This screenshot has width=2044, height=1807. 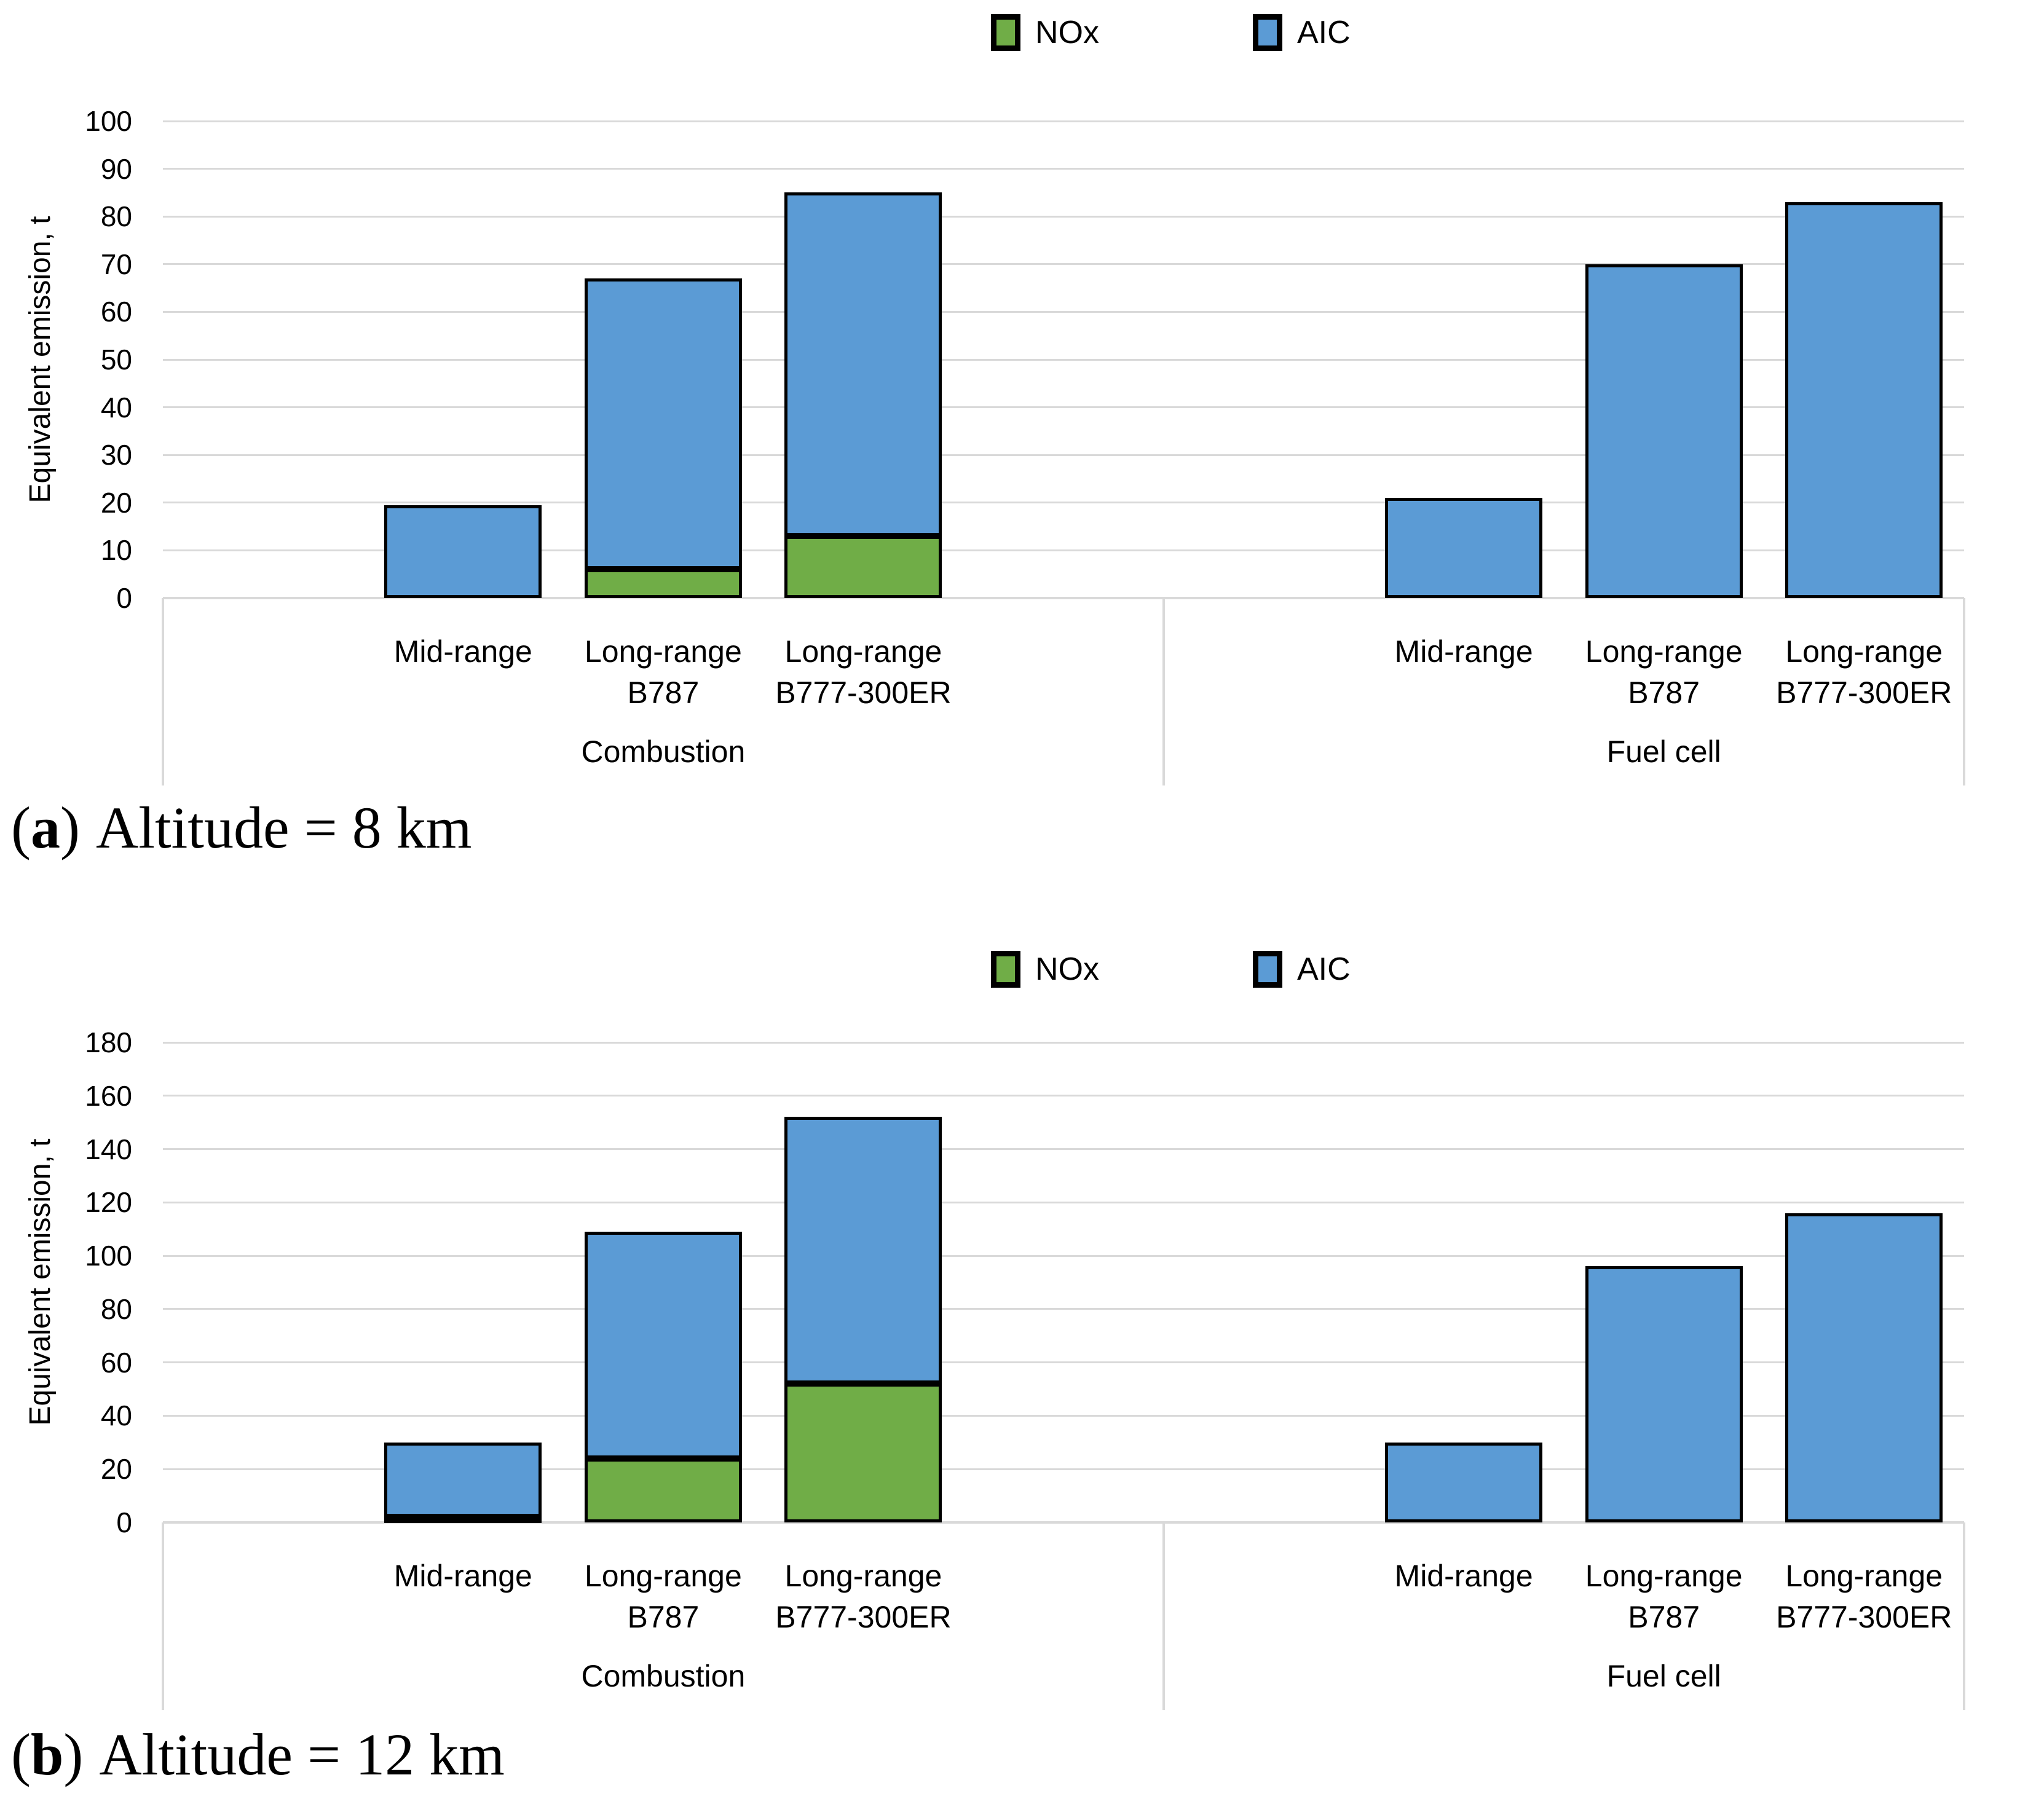 What do you see at coordinates (283, 828) in the screenshot?
I see `caption-text: Altitude = 8 km` at bounding box center [283, 828].